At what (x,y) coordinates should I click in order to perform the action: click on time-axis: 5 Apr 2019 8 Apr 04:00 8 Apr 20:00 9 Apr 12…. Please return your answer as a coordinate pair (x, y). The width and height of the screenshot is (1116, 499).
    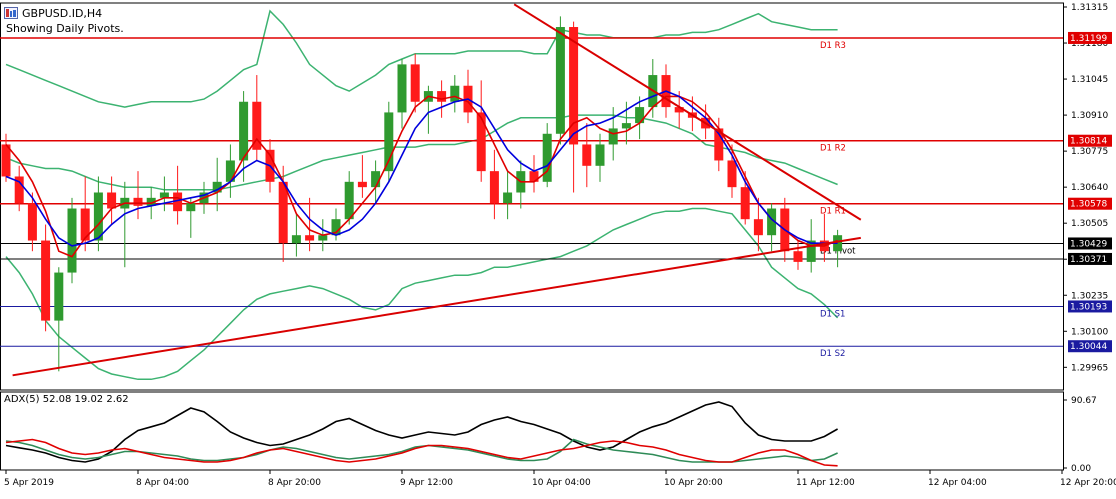
    Looking at the image, I should click on (560, 479).